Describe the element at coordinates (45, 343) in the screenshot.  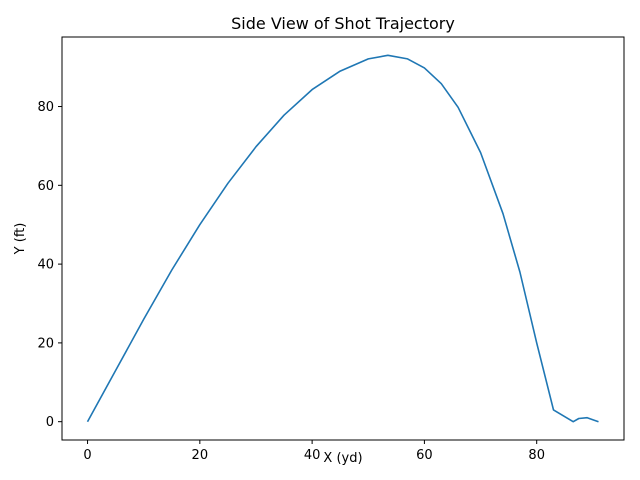
I see `y-tick-label: 20` at that location.